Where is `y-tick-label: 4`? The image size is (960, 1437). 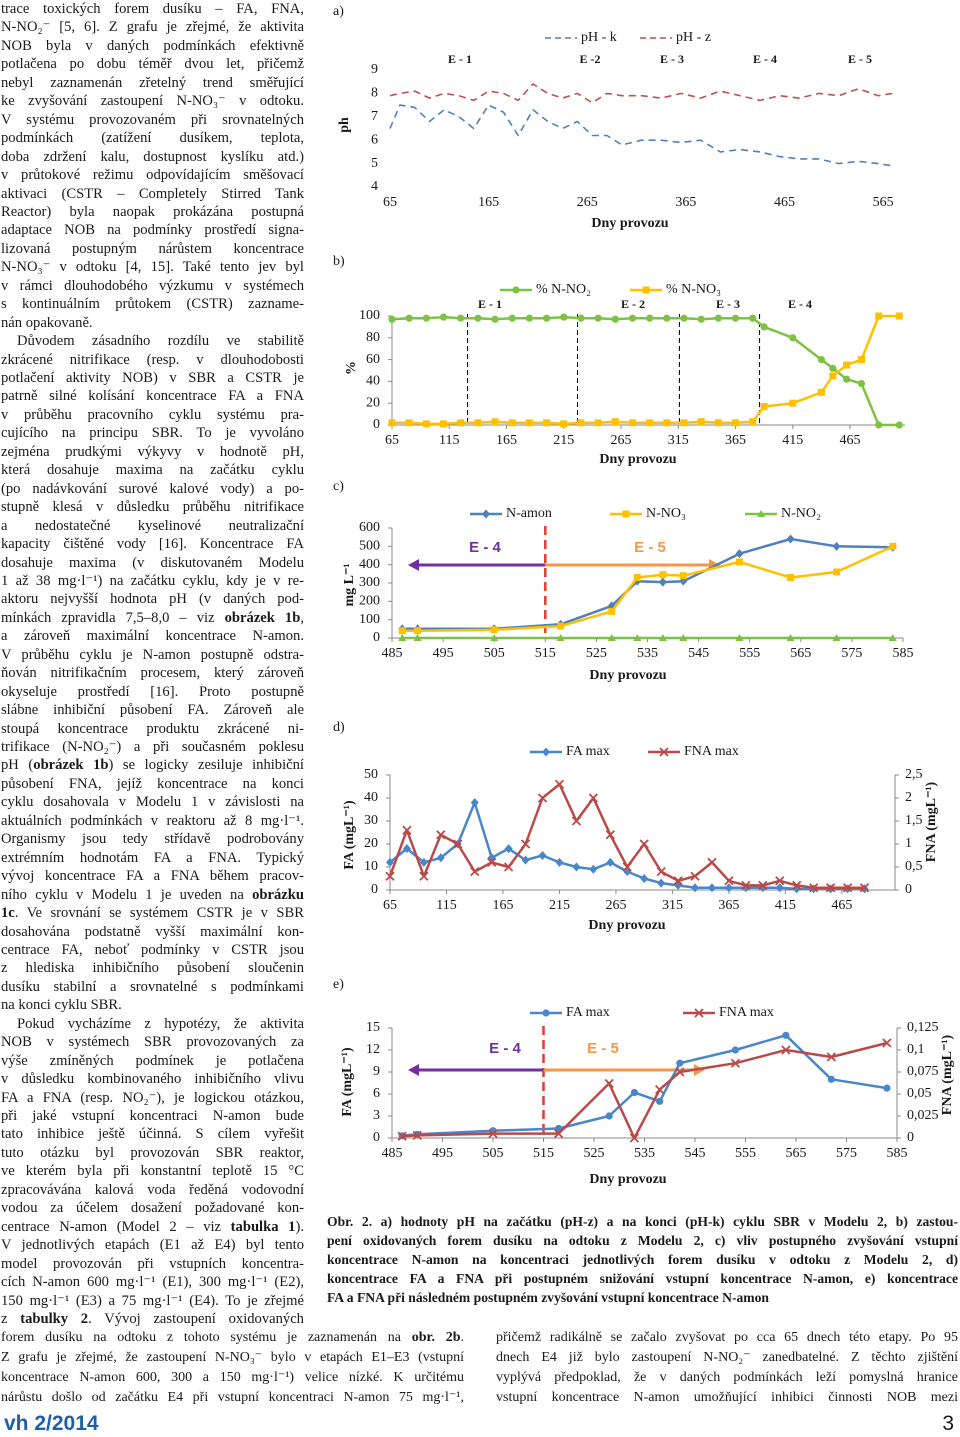
y-tick-label: 4 is located at coordinates (374, 186).